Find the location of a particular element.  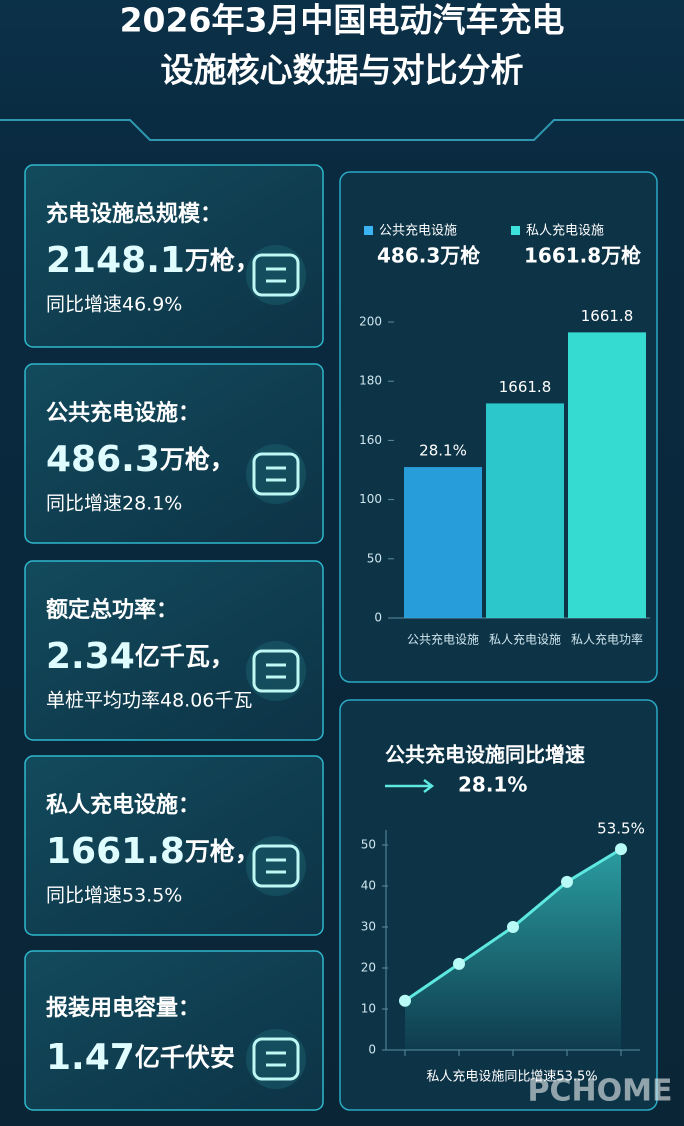

card-value-line: 2148.1万枪， is located at coordinates (153, 260).